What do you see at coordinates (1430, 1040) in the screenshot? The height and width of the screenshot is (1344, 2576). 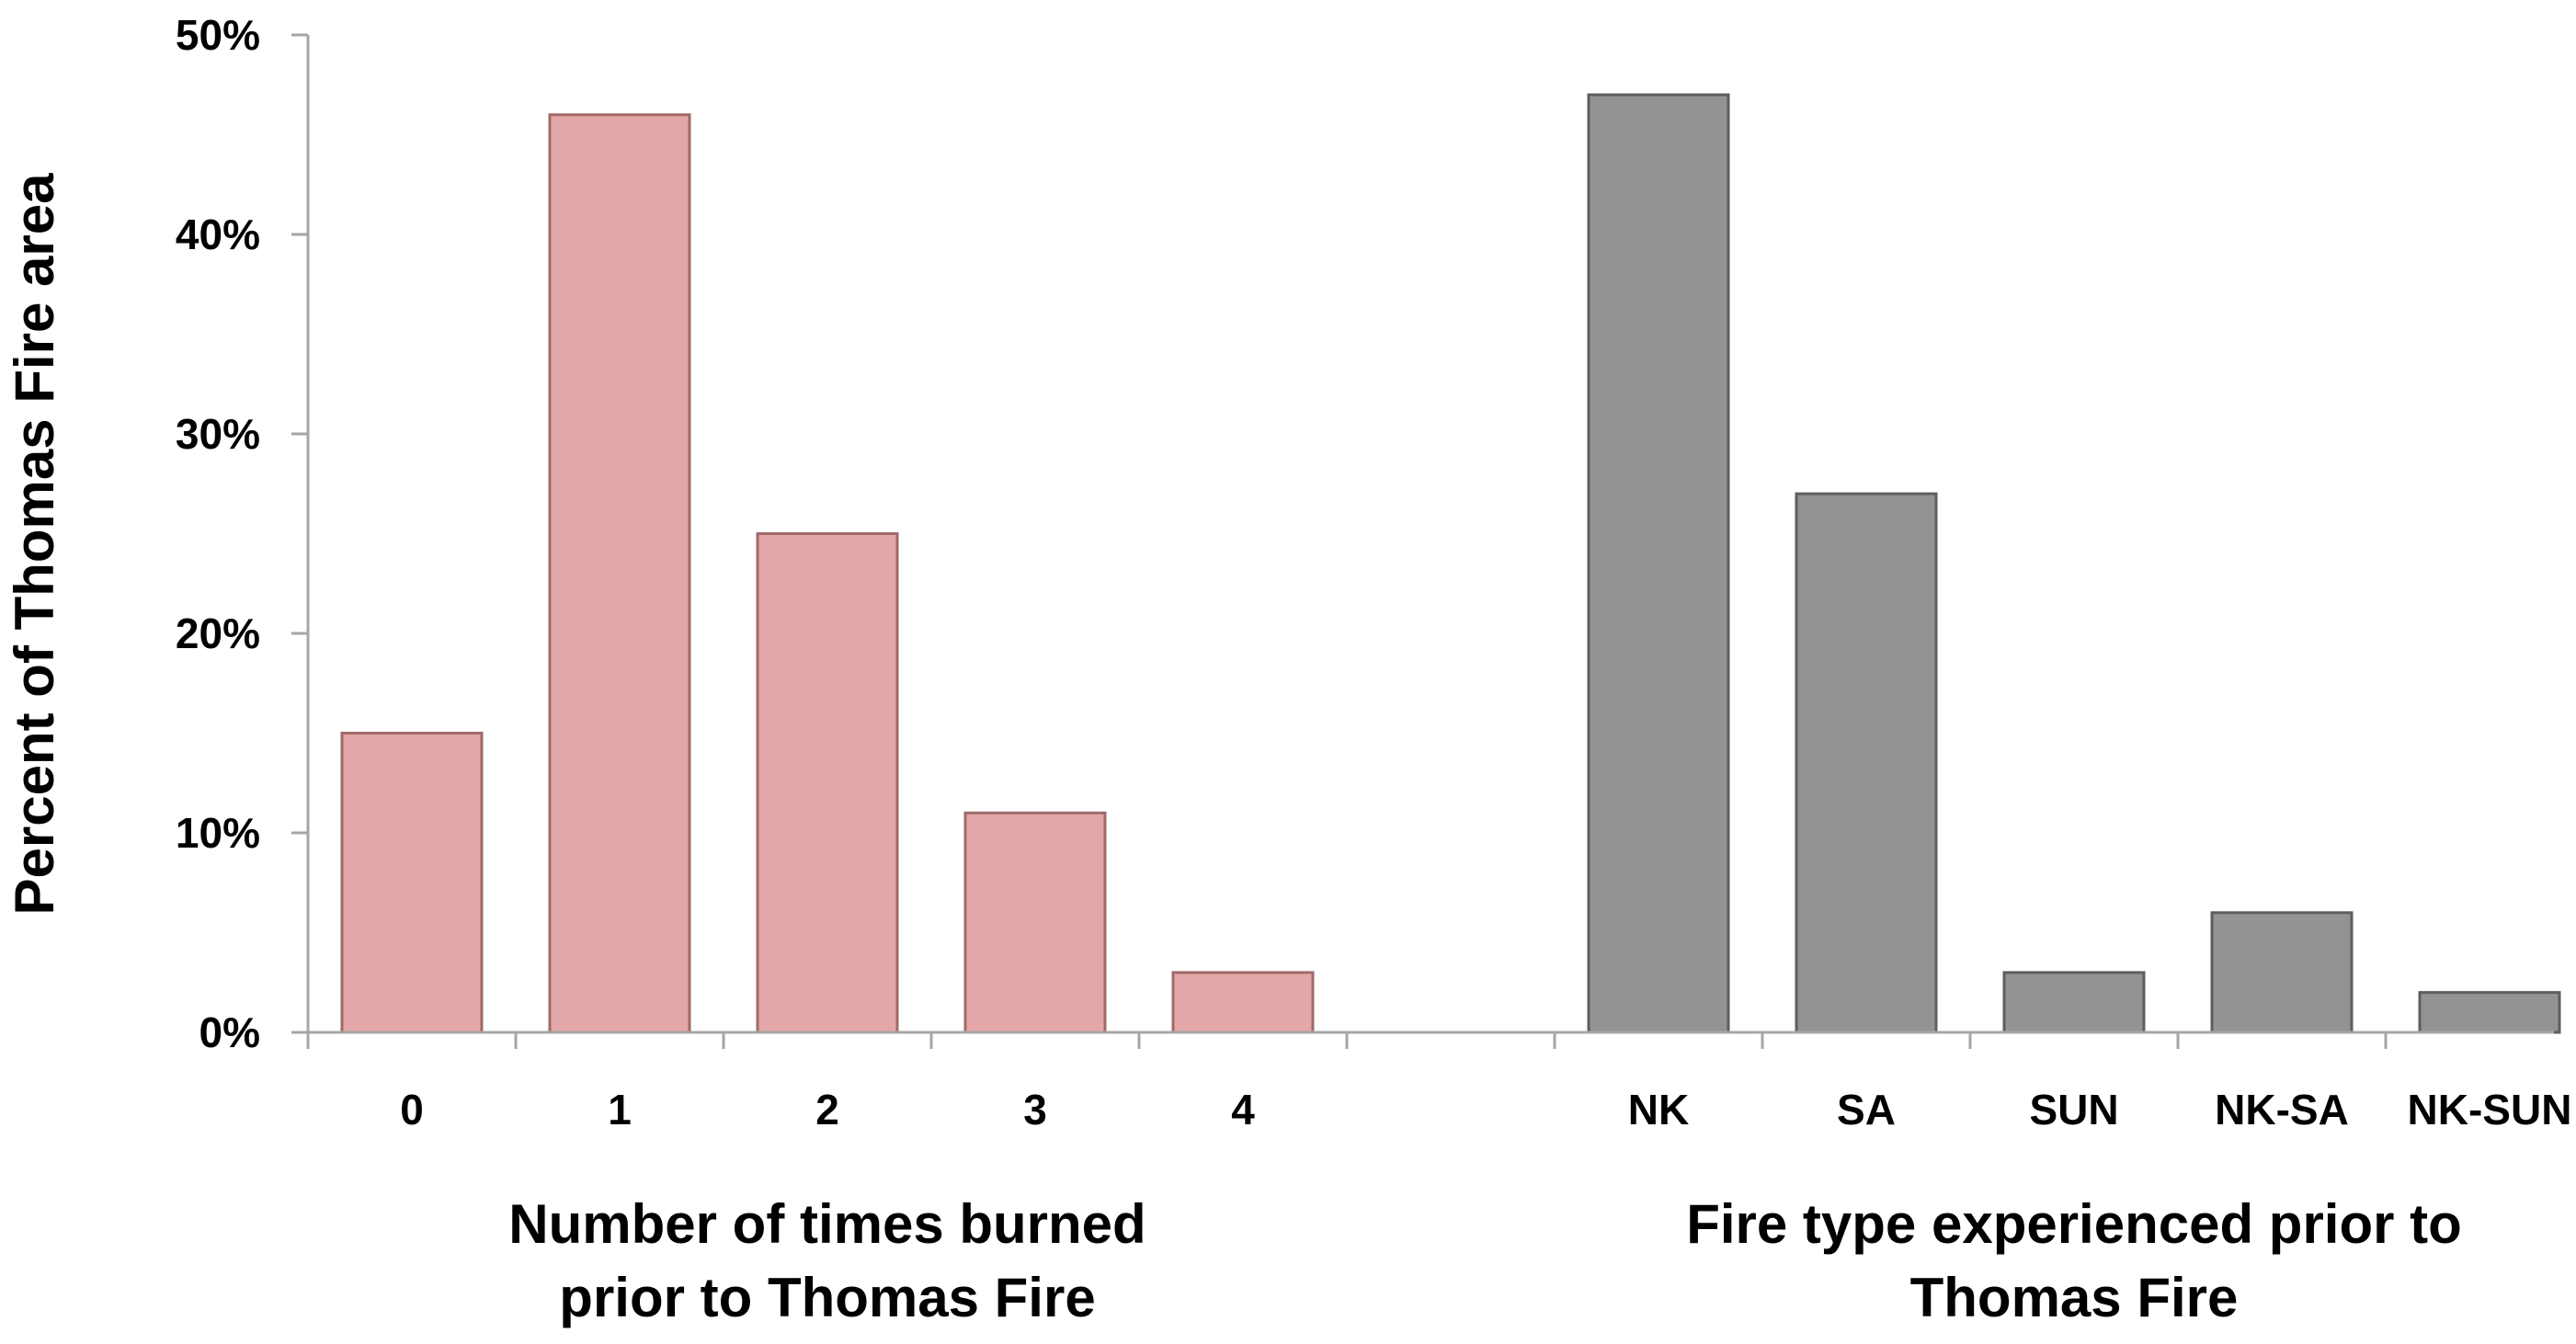 I see `x-axis` at bounding box center [1430, 1040].